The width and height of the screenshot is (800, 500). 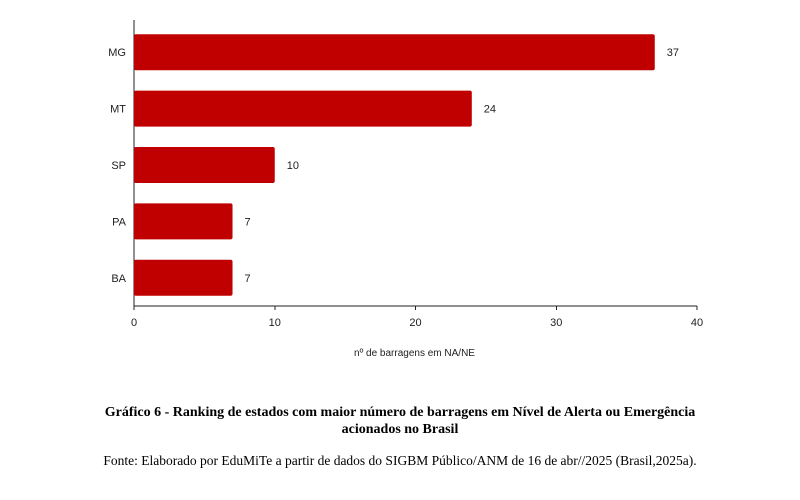 I want to click on y-tick-label: MT, so click(x=118, y=110).